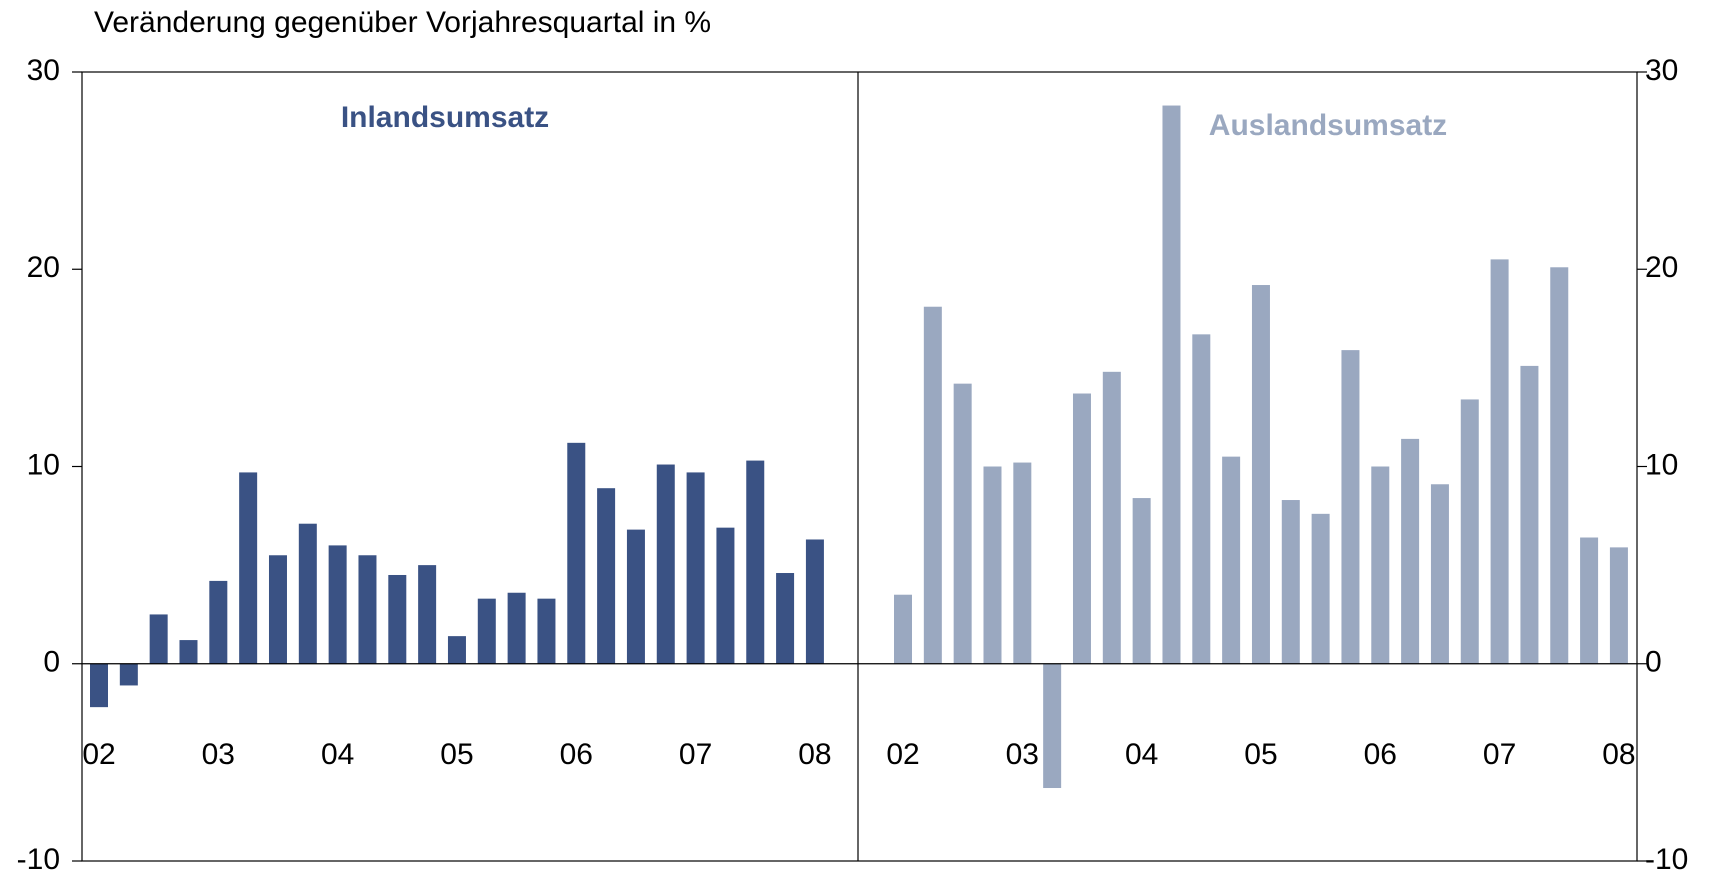 Image resolution: width=1714 pixels, height=873 pixels. I want to click on y2-tick-label: 20, so click(1661, 267).